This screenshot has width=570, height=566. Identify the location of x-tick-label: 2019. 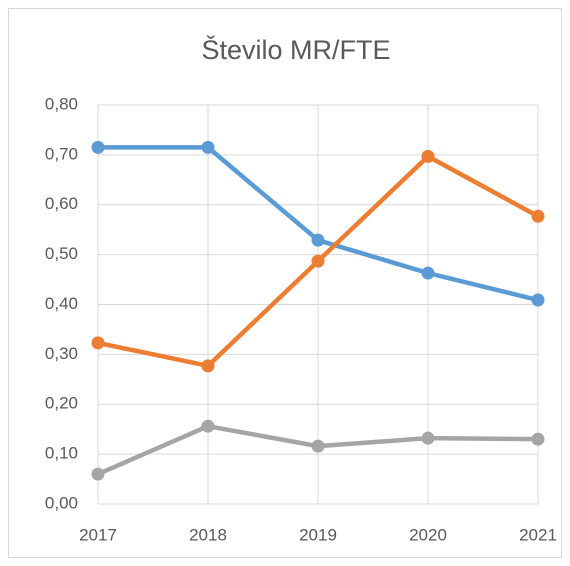
(318, 534).